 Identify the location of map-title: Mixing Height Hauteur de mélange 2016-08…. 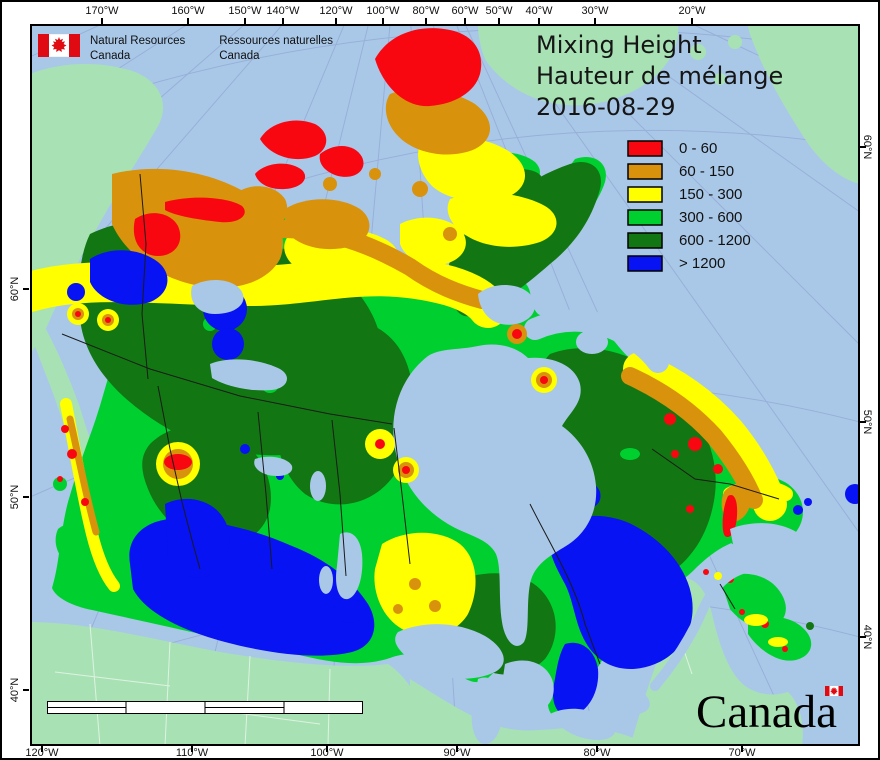
(659, 76).